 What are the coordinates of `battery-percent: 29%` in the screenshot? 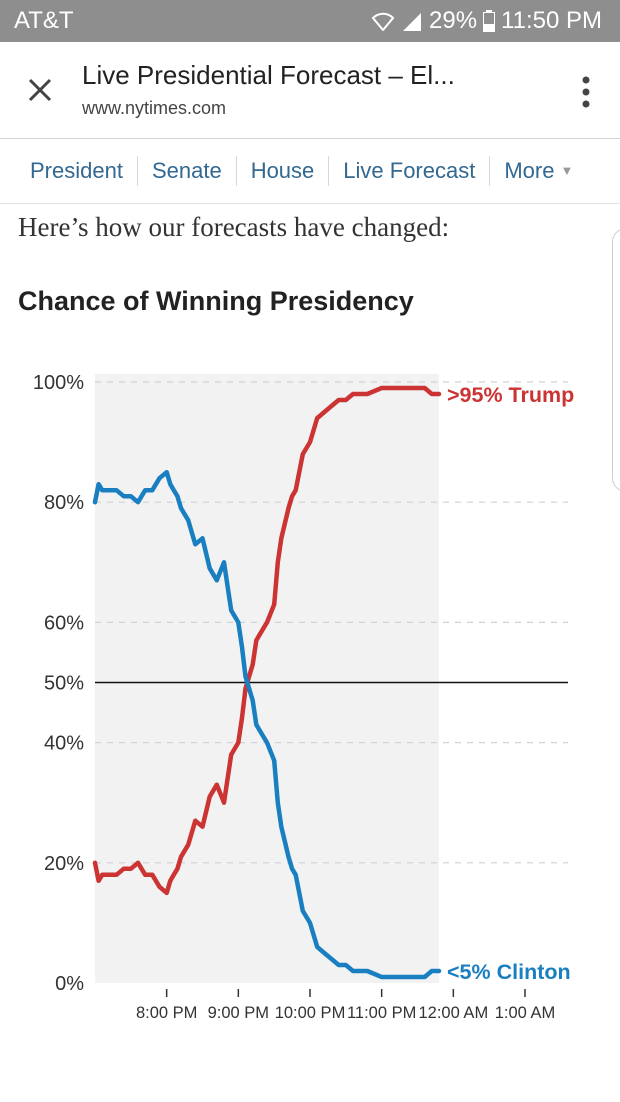 It's located at (453, 20).